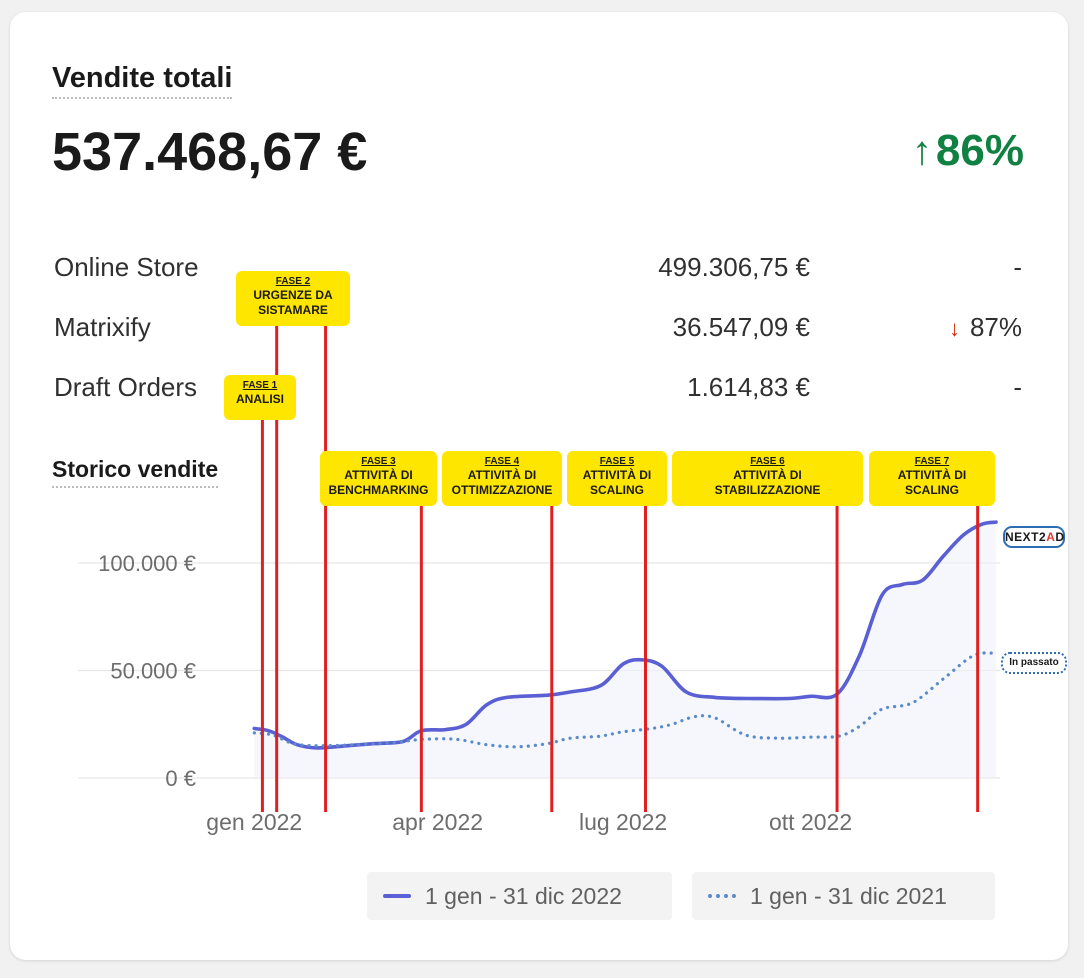 This screenshot has height=978, width=1084. Describe the element at coordinates (734, 267) in the screenshot. I see `channel-amount: 499.306,75 €` at that location.